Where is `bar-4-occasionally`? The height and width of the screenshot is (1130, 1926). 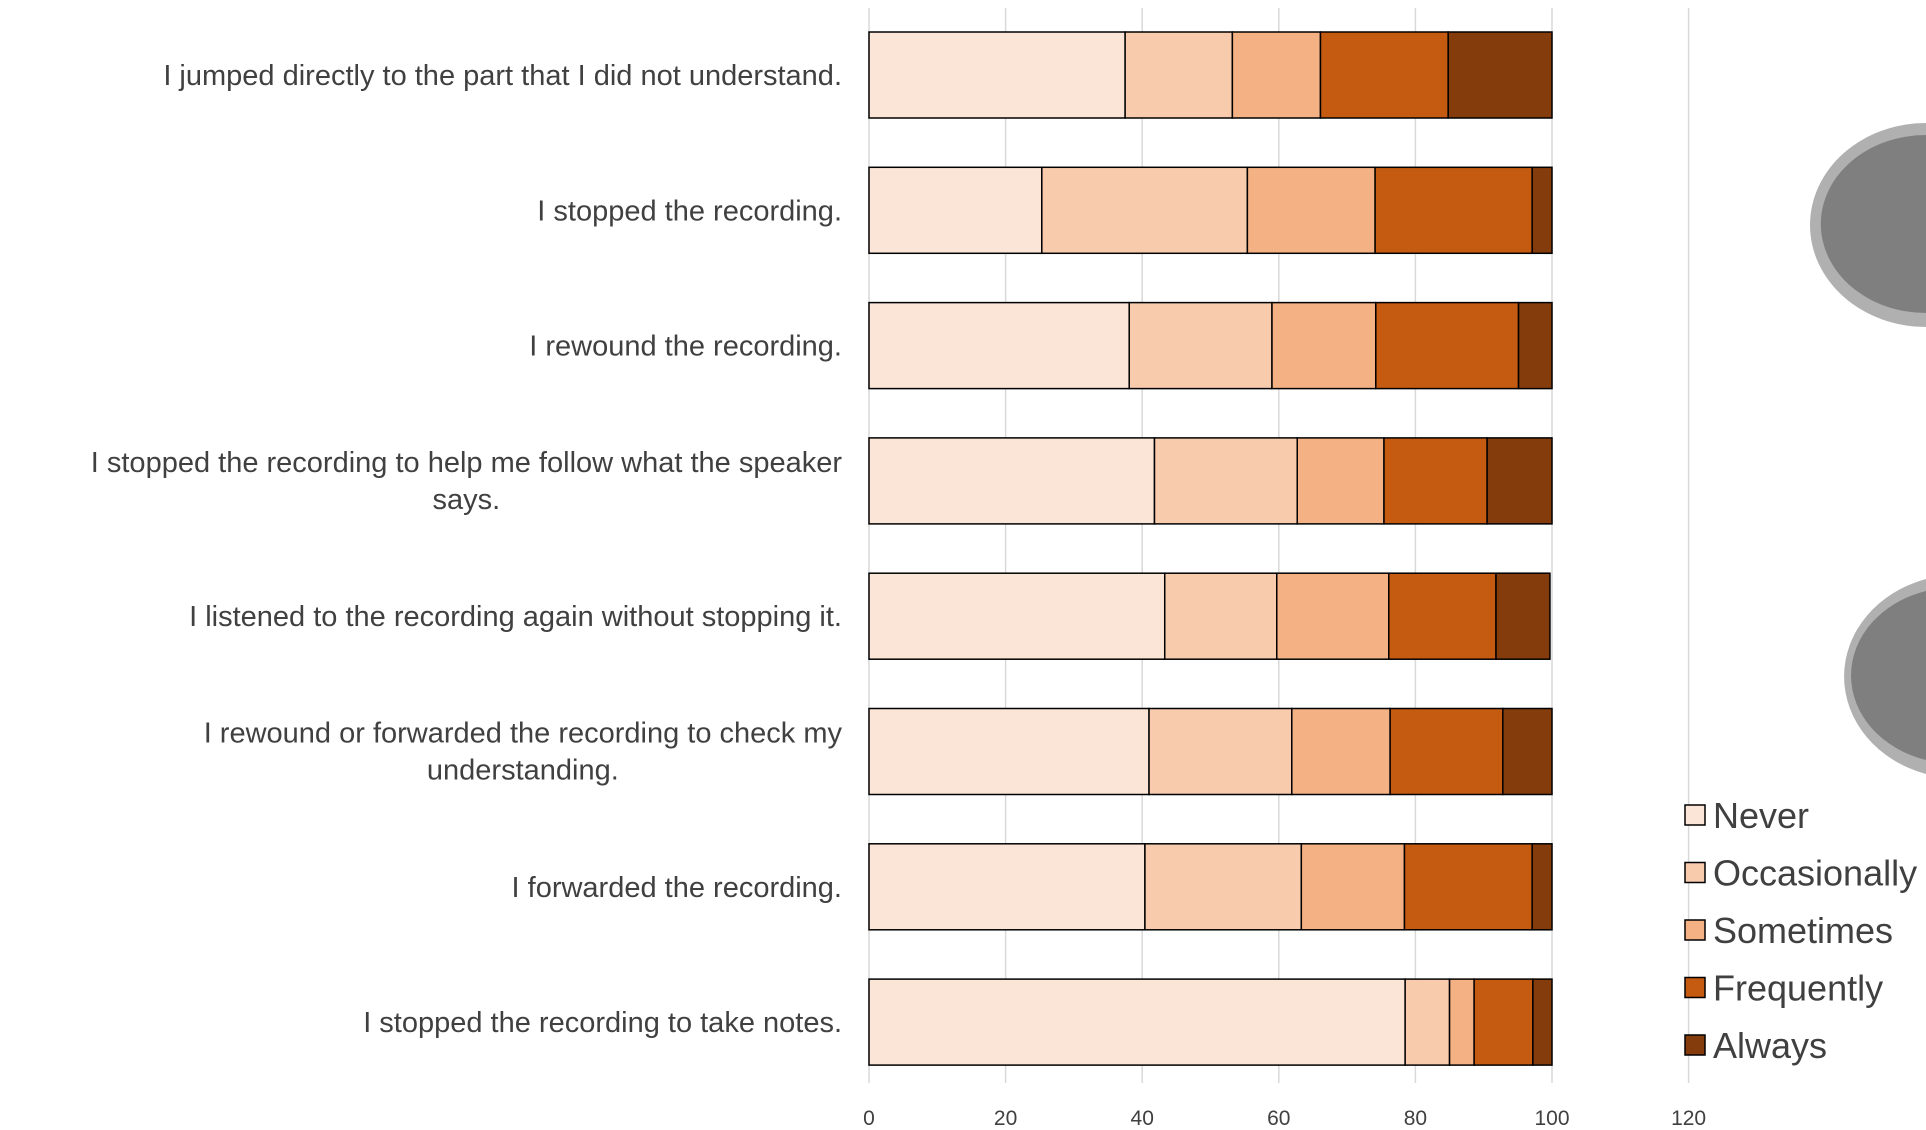 bar-4-occasionally is located at coordinates (1225, 481).